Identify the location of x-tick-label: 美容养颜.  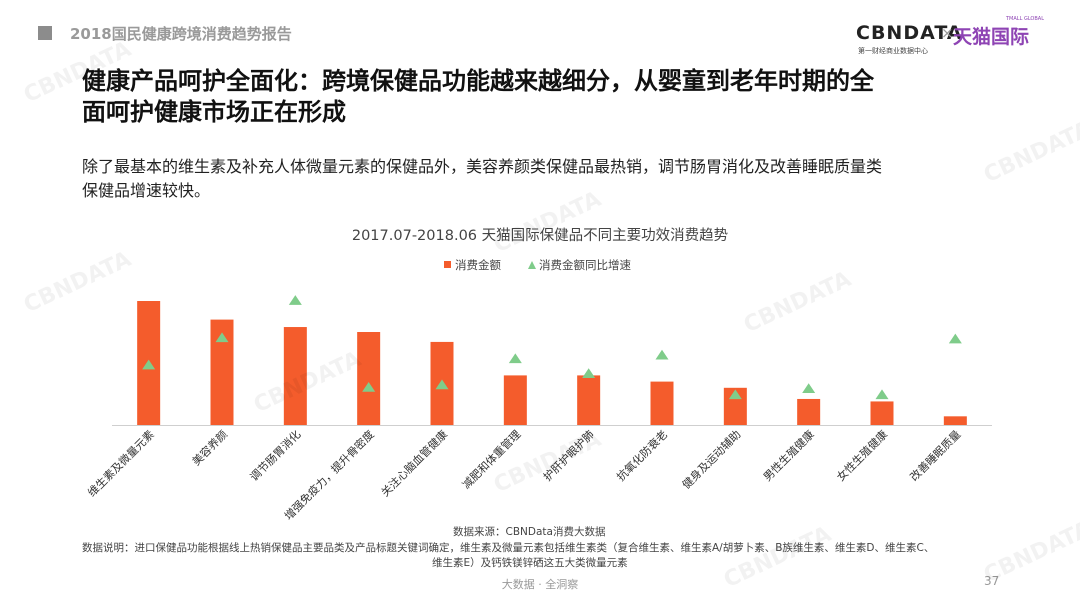
(209, 447).